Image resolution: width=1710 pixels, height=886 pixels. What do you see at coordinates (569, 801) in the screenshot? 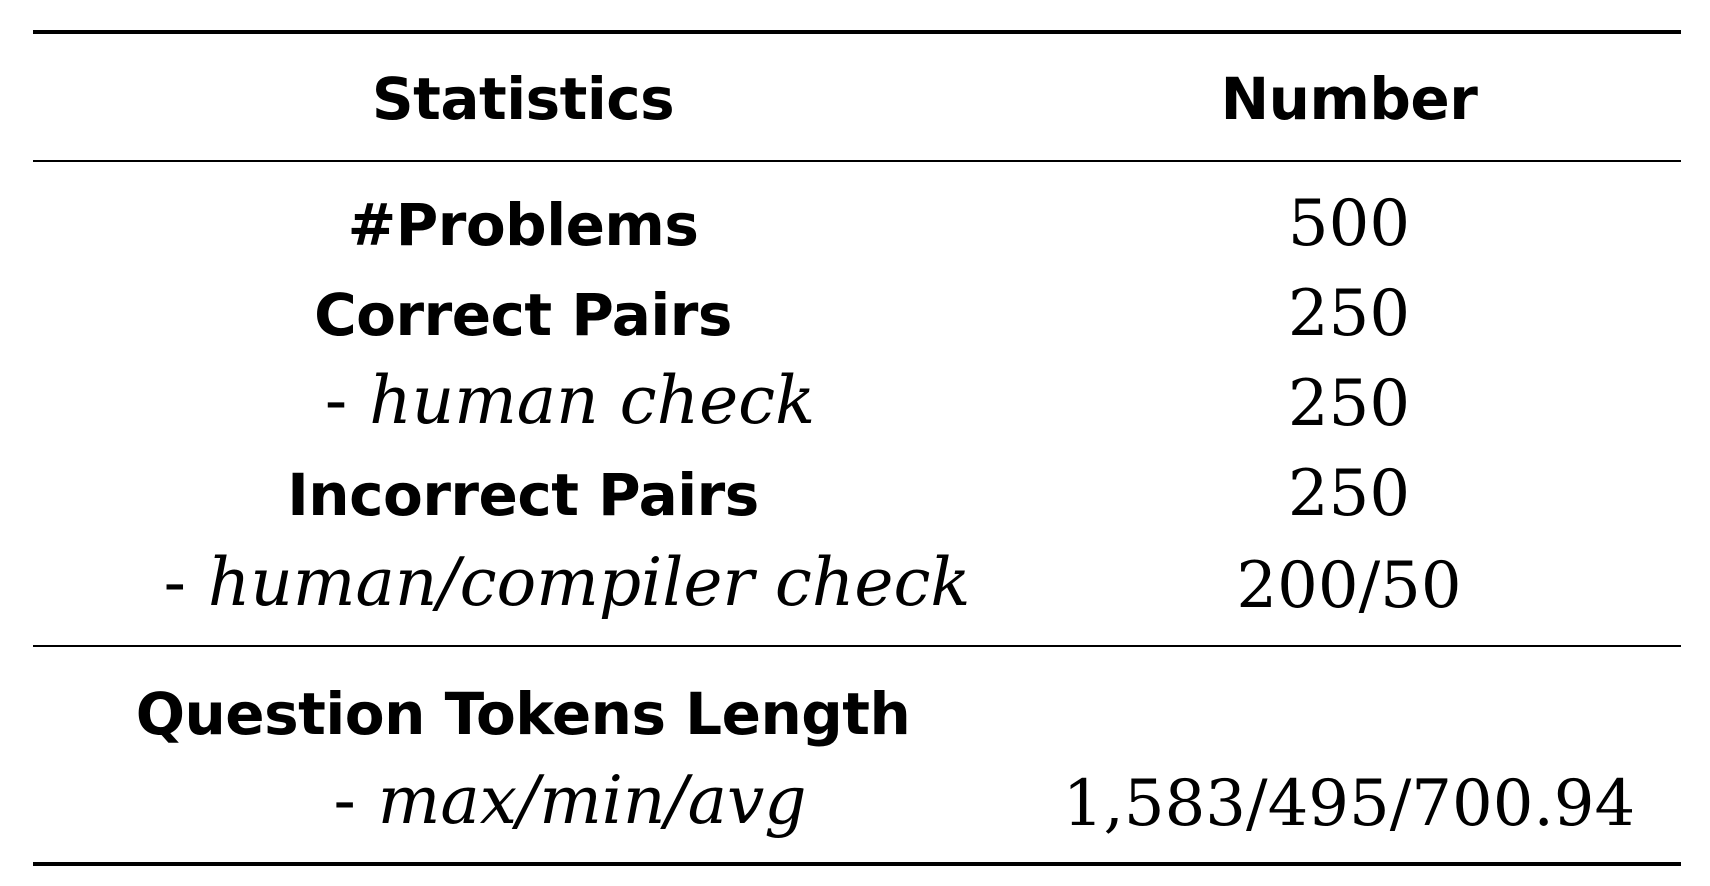
I see `row-sublabel-max-min-avg: - max/min/avg` at bounding box center [569, 801].